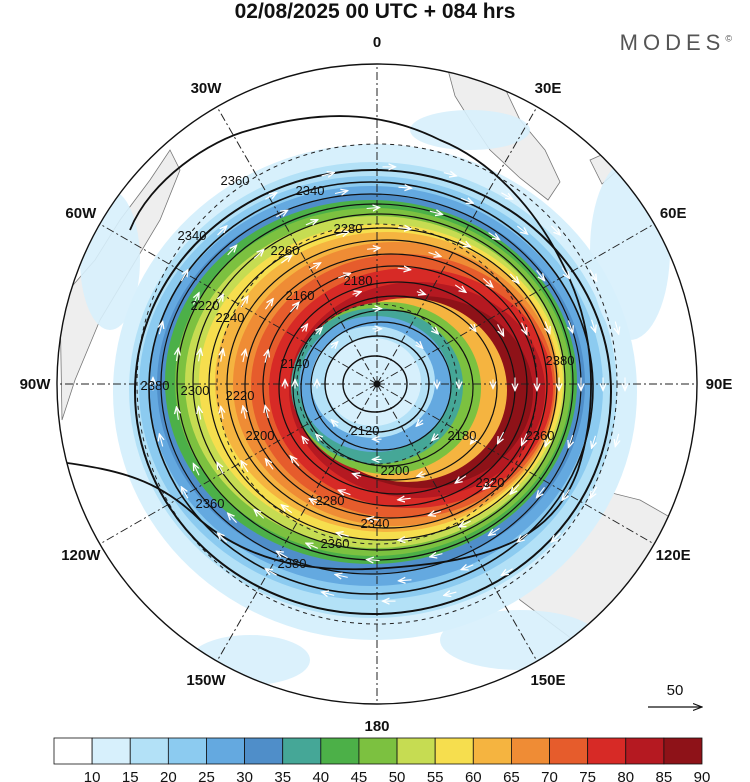 Image resolution: width=750 pixels, height=782 pixels. What do you see at coordinates (230, 317) in the screenshot?
I see `contour-label: 2240` at bounding box center [230, 317].